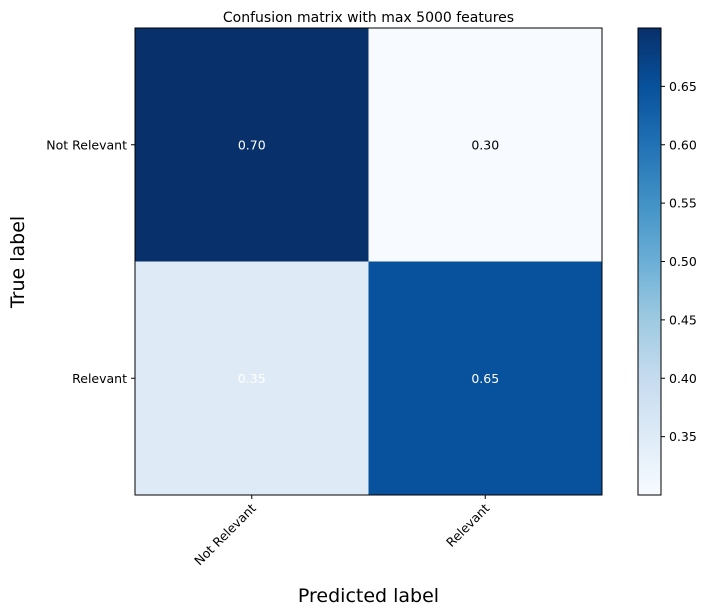 The height and width of the screenshot is (615, 710). What do you see at coordinates (368, 18) in the screenshot?
I see `chart-title: Confusion matrix with max 5000 features` at bounding box center [368, 18].